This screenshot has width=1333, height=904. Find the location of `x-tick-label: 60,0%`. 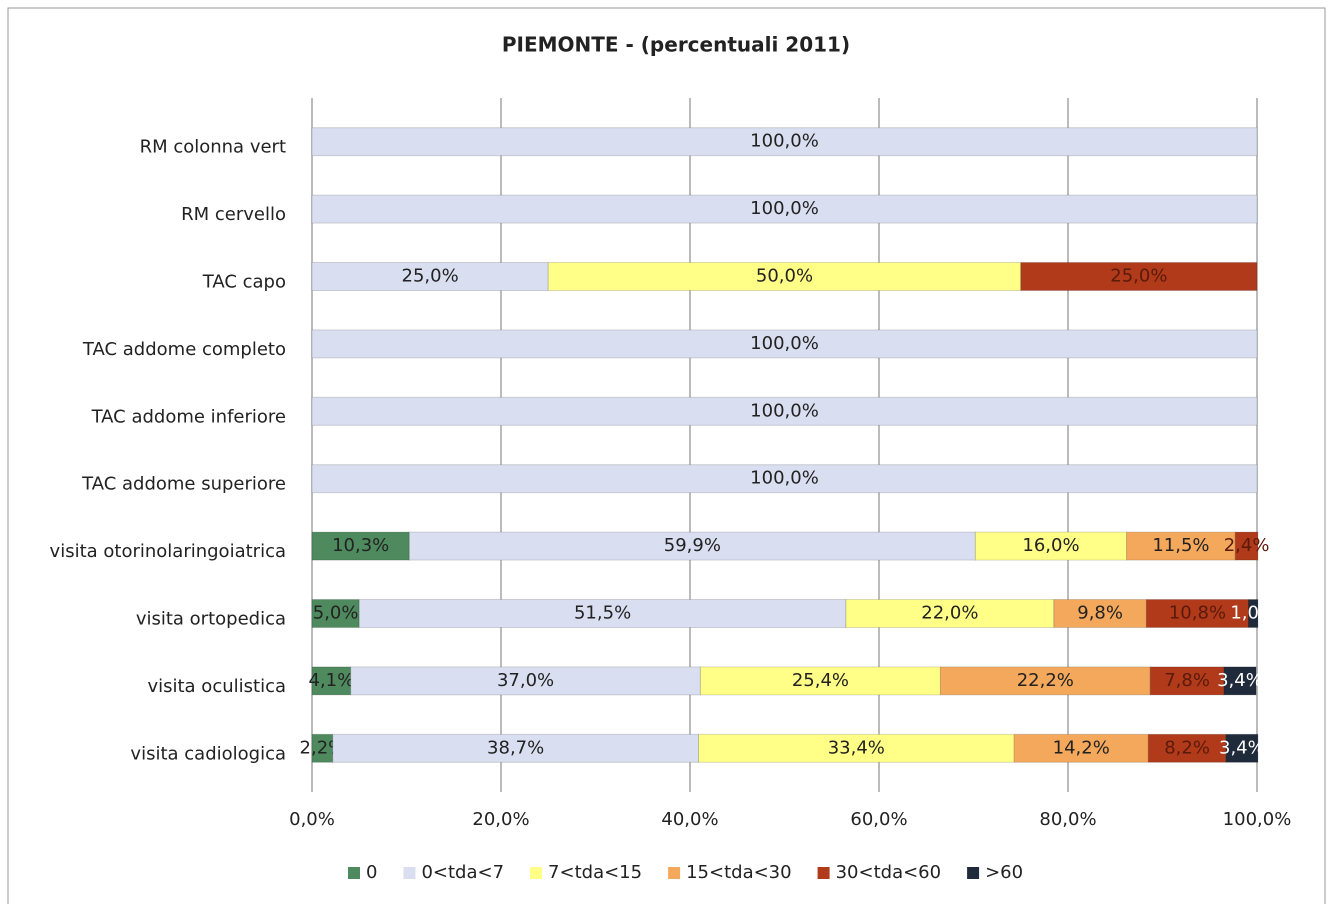

x-tick-label: 60,0% is located at coordinates (878, 819).